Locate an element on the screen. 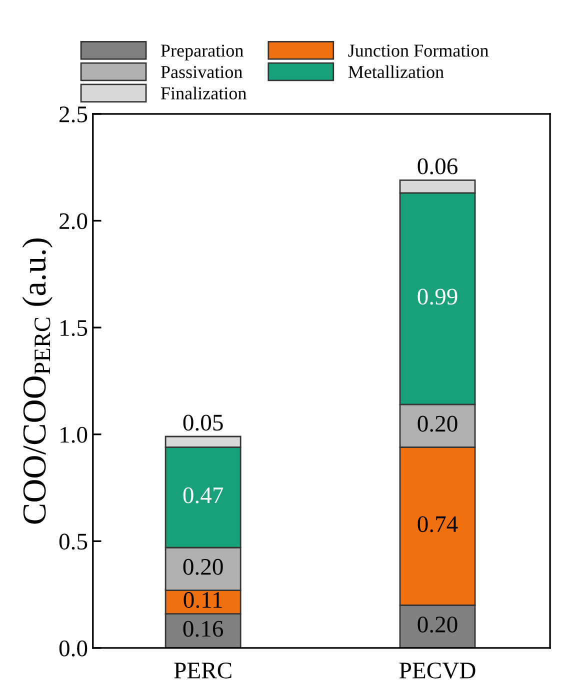  y-tick-label: 2.5 is located at coordinates (74, 114).